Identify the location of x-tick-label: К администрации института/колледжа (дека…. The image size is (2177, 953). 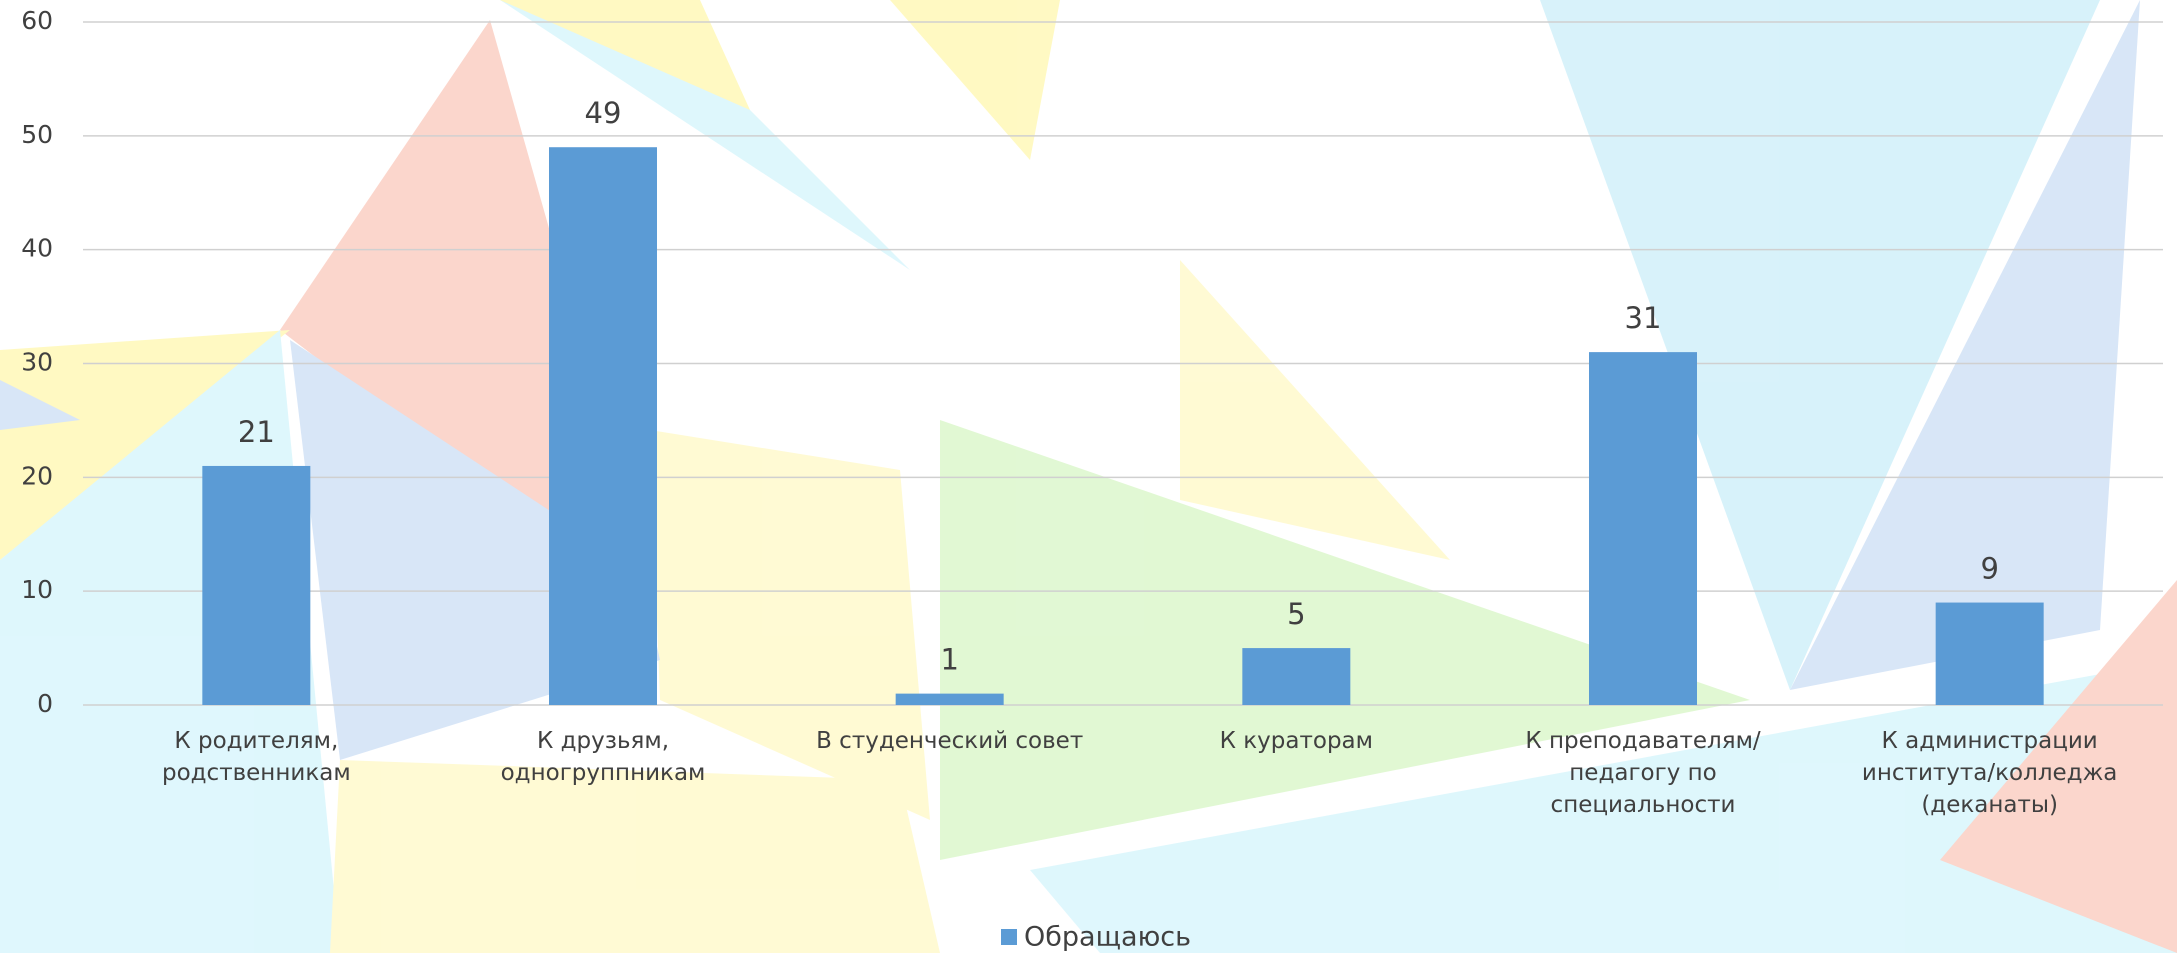
(1989, 773).